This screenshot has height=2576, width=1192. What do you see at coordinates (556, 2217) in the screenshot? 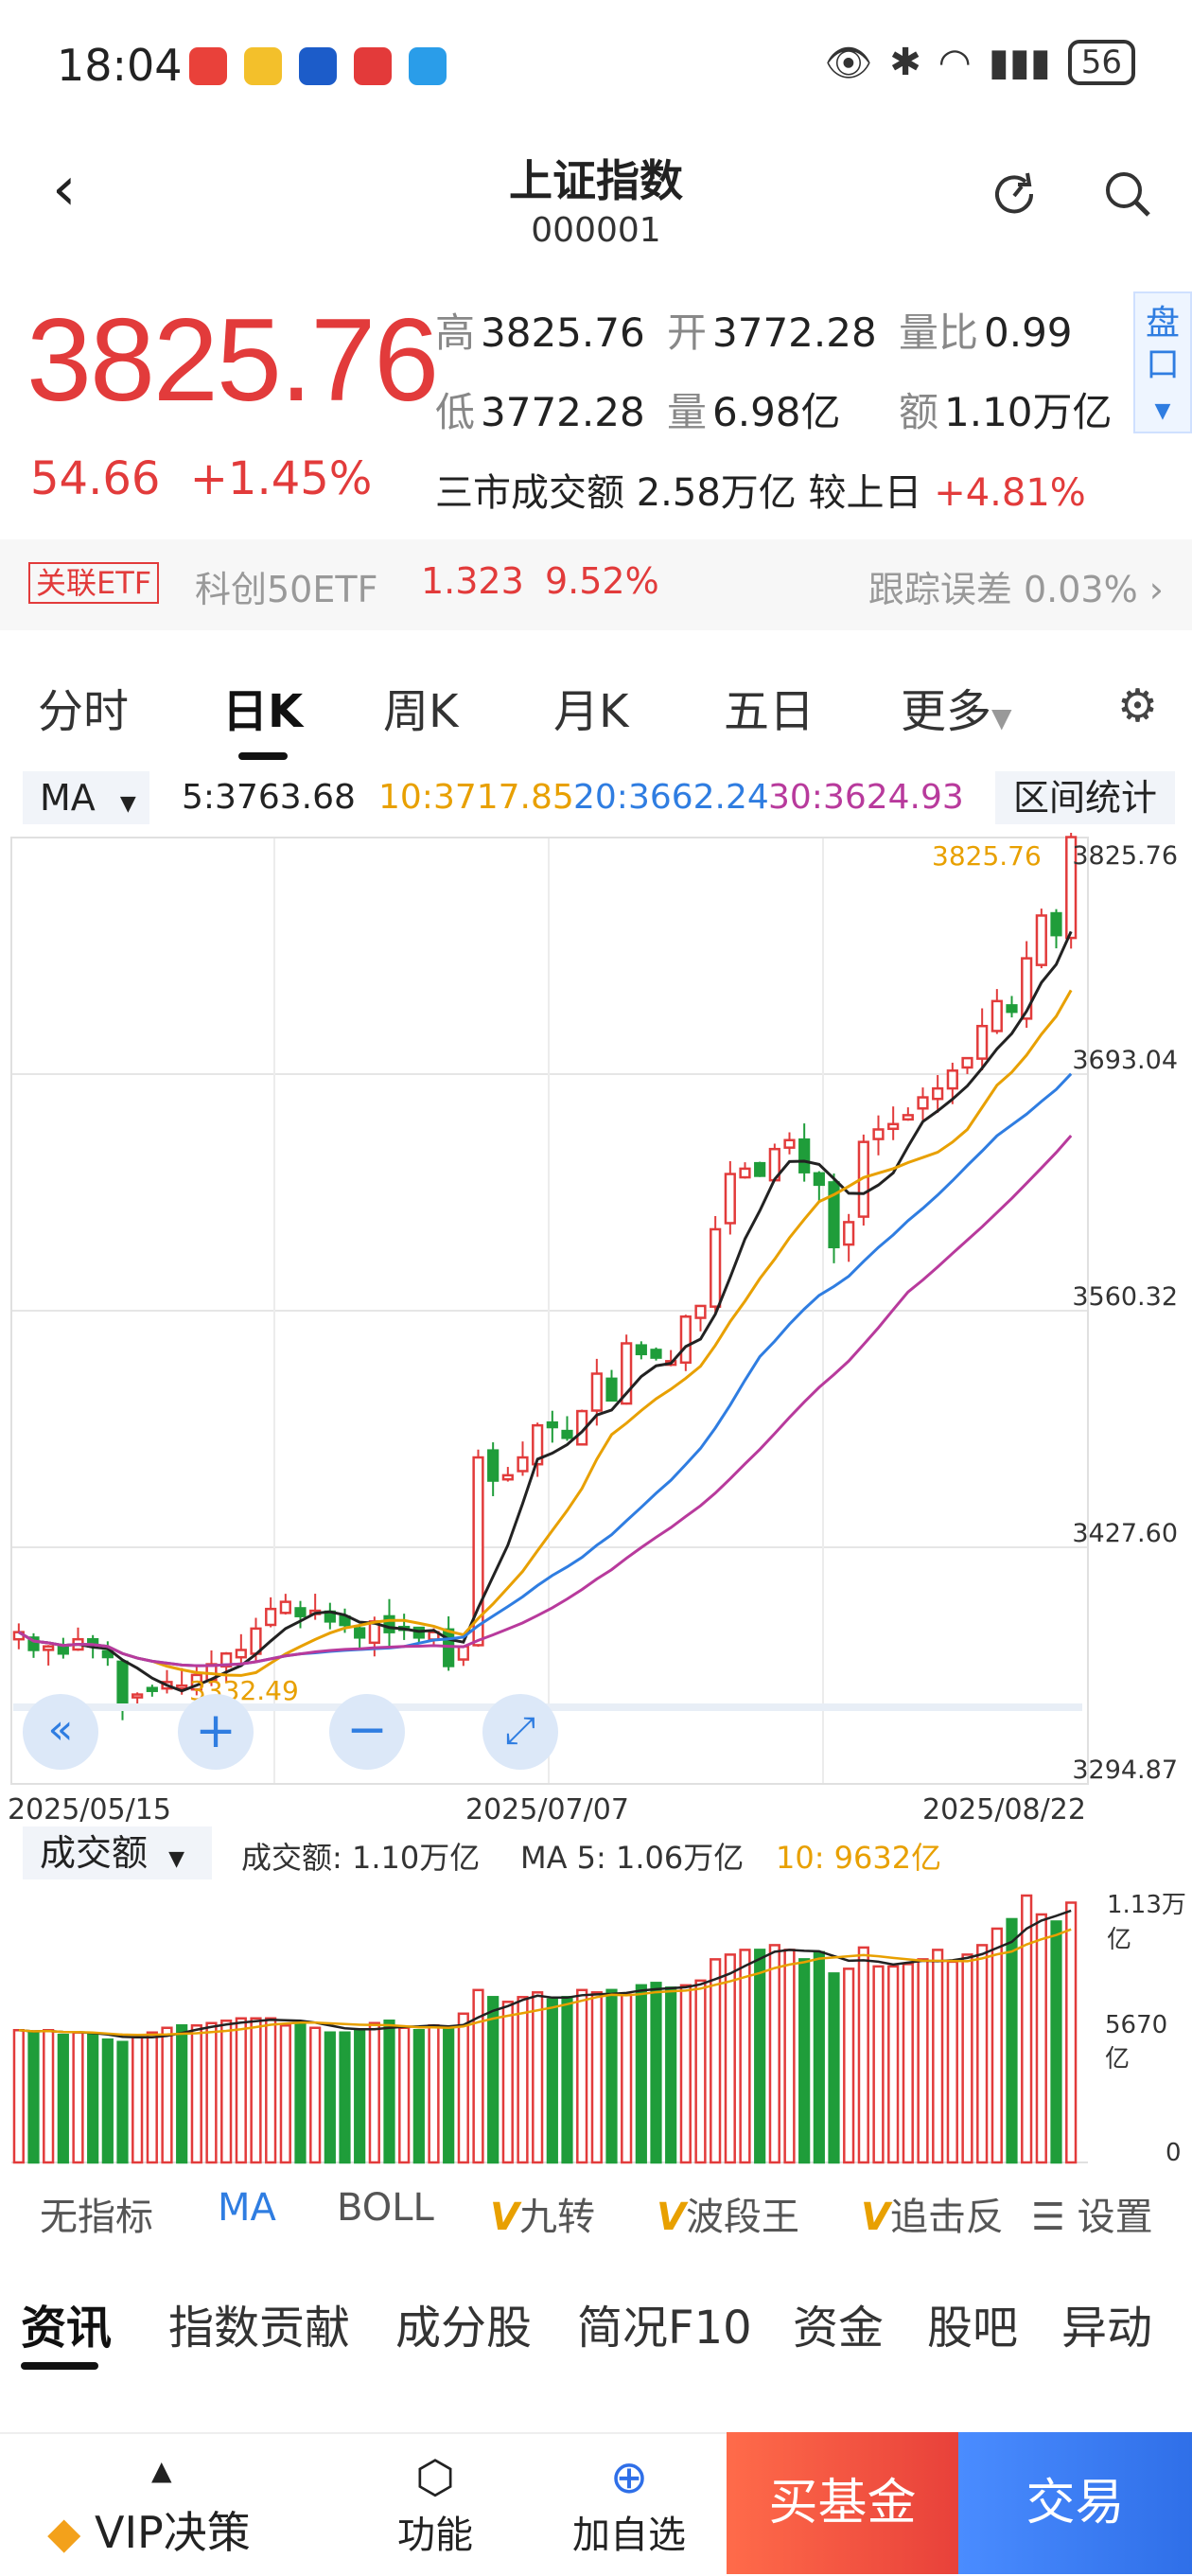
I see `indicator-jiuzhuan-label: 九转` at bounding box center [556, 2217].